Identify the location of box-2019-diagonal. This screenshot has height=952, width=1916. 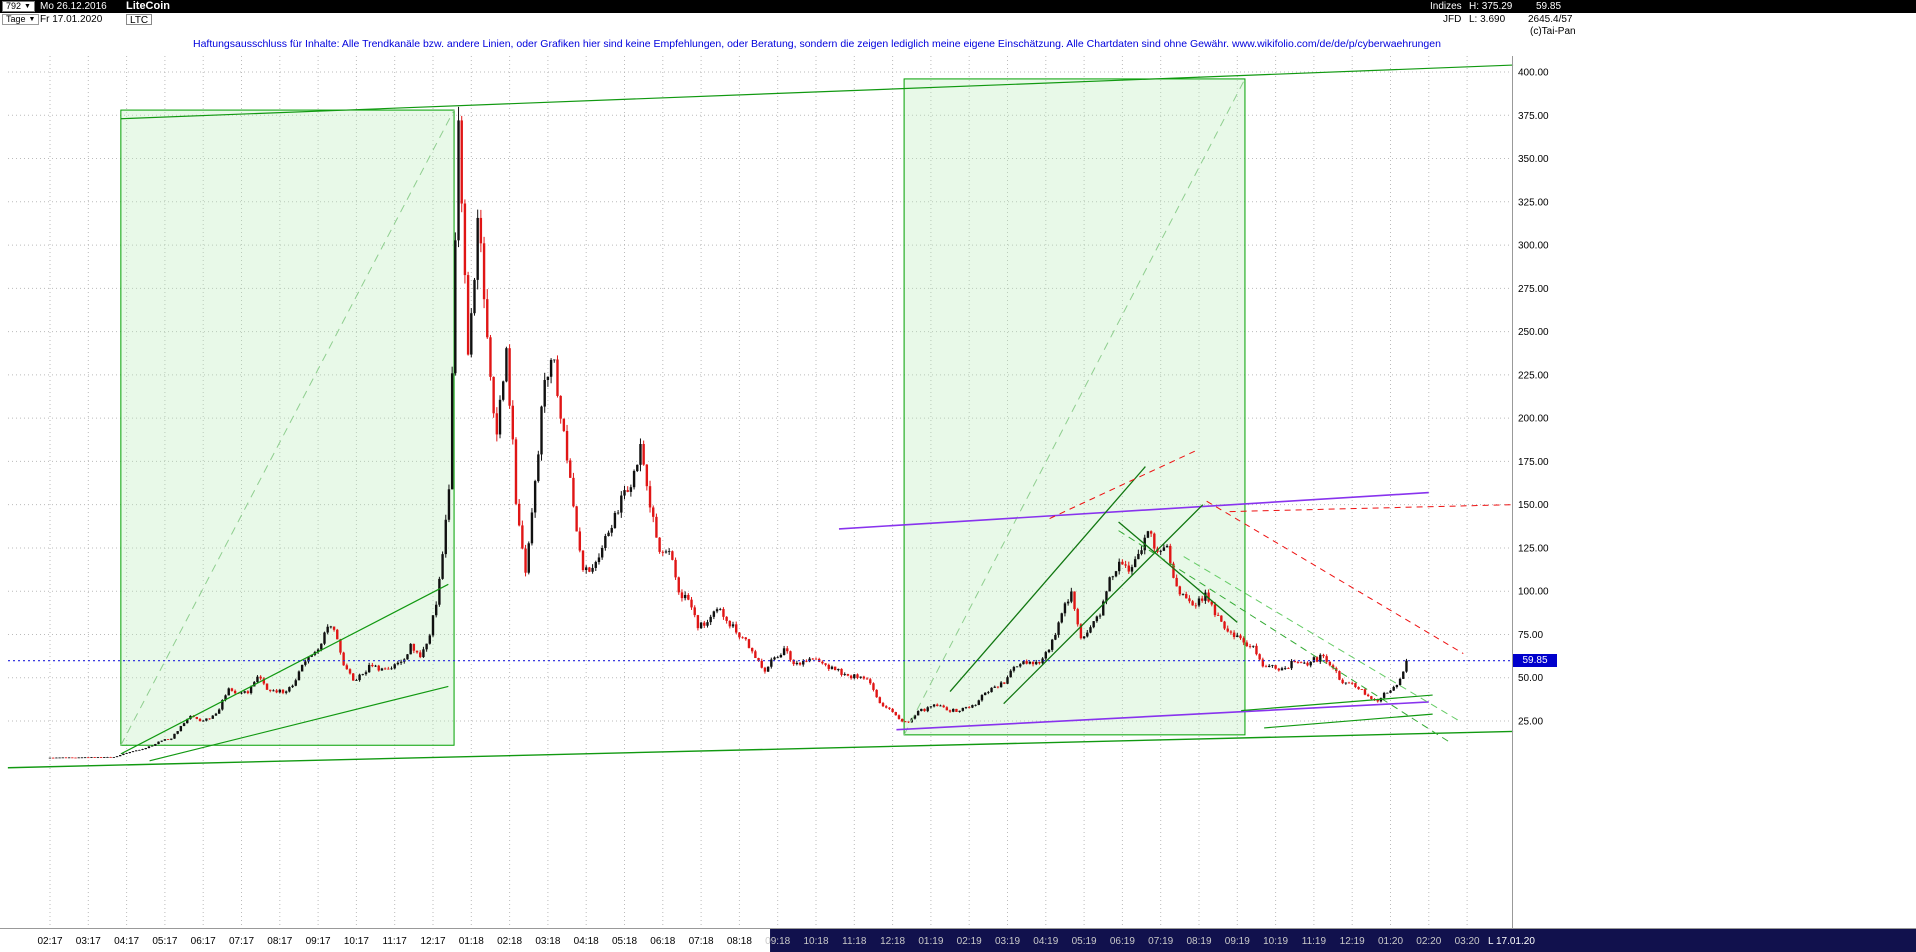
(1074, 407).